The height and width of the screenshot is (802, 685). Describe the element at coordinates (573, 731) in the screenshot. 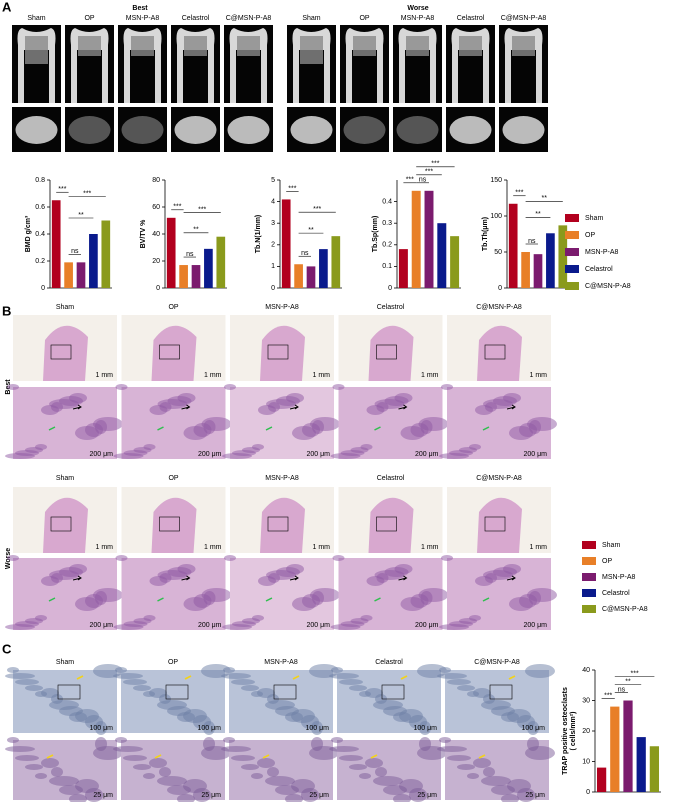

I see `y-axis-label: ( cells/mm²)` at that location.